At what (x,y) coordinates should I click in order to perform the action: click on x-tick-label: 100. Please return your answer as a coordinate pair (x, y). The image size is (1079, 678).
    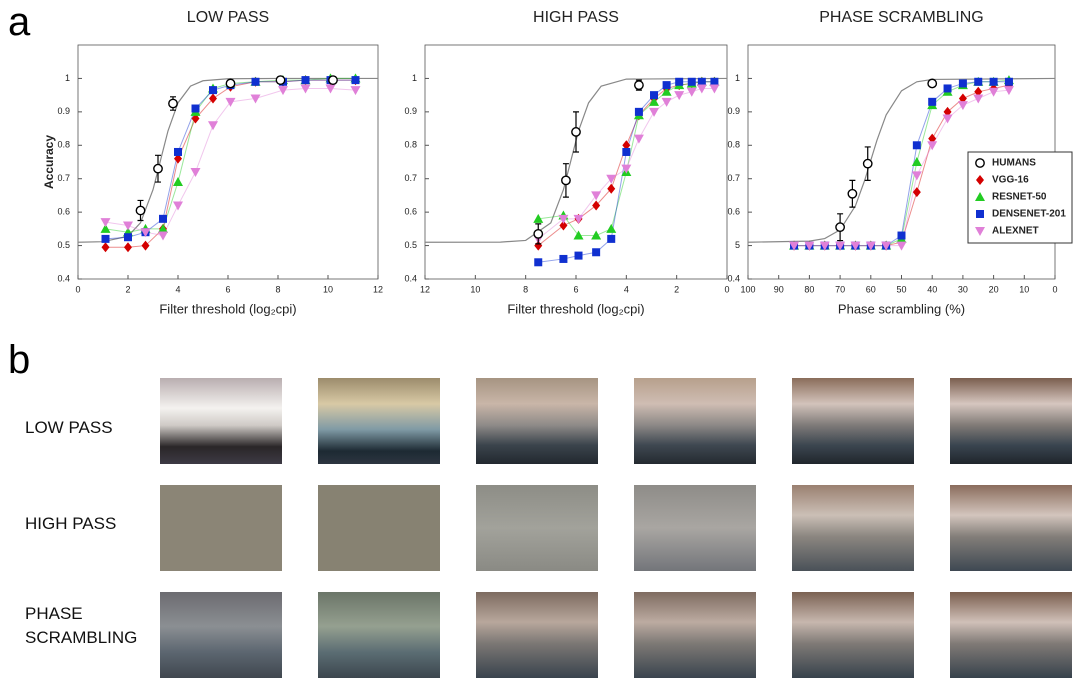
    Looking at the image, I should click on (747, 289).